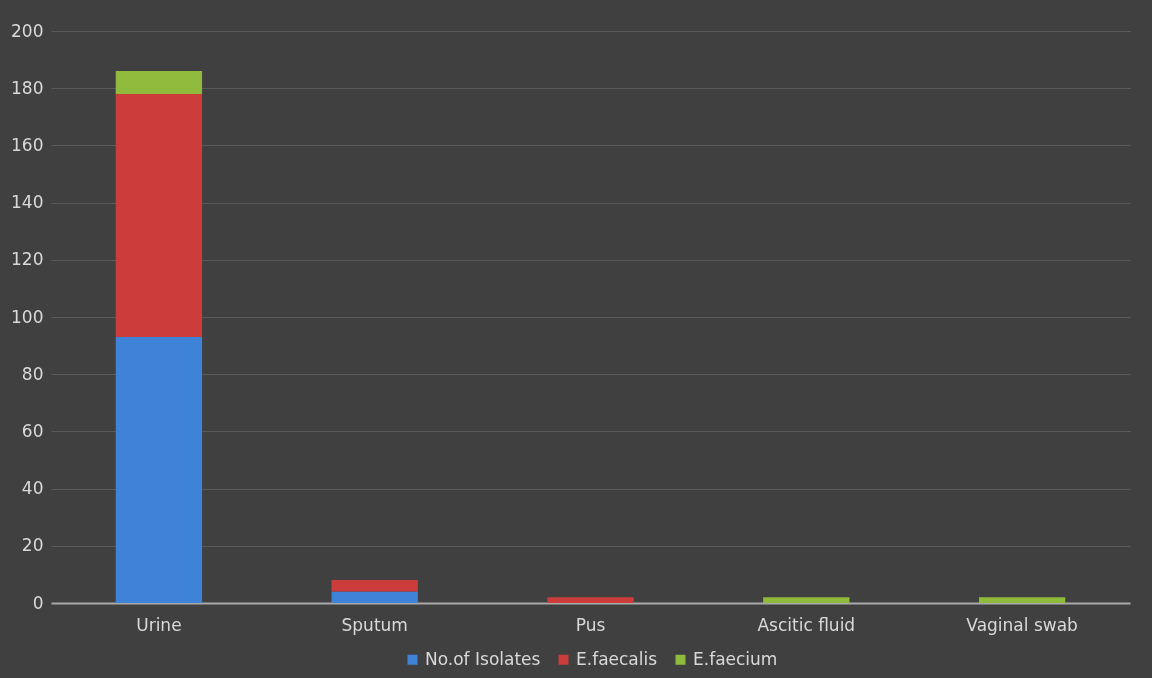  Describe the element at coordinates (32, 373) in the screenshot. I see `y-tick-label: 80` at that location.